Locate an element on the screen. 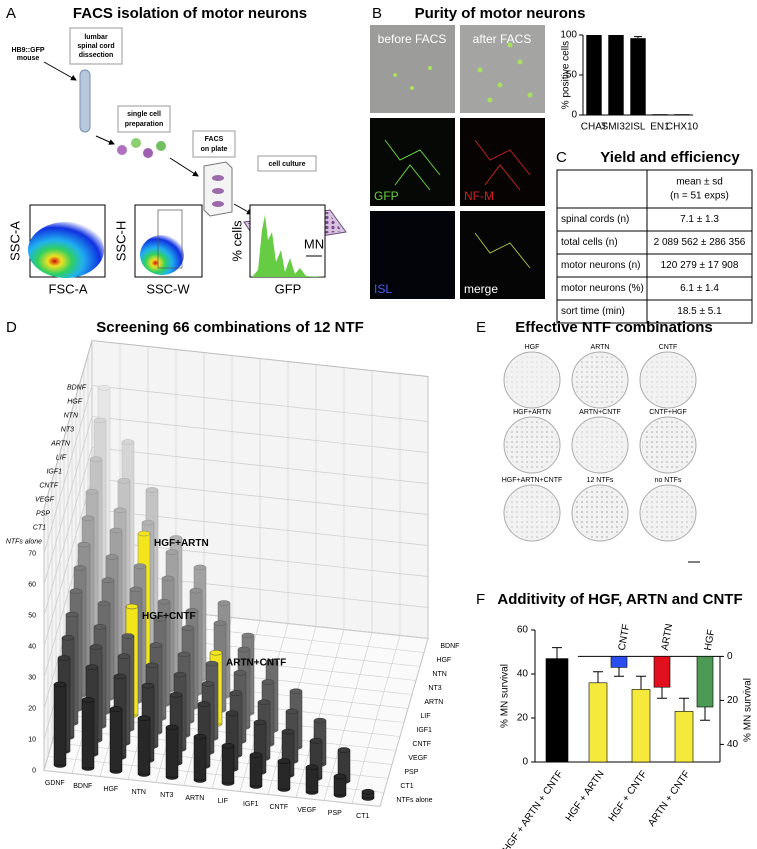 The image size is (757, 849). table-cell: 120 279 ± 17 908 is located at coordinates (700, 265).